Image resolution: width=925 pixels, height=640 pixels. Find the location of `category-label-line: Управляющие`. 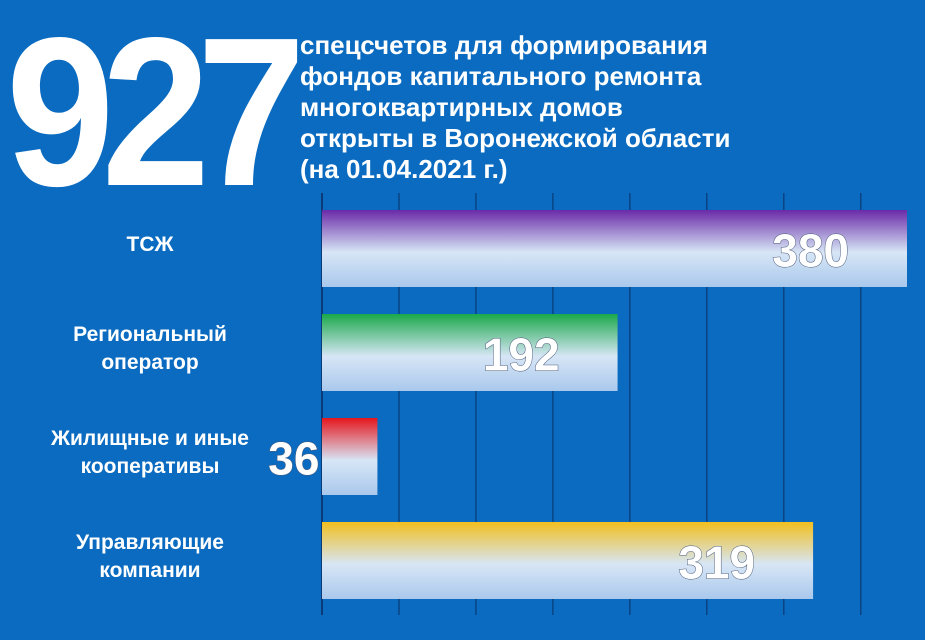

category-label-line: Управляющие is located at coordinates (150, 542).